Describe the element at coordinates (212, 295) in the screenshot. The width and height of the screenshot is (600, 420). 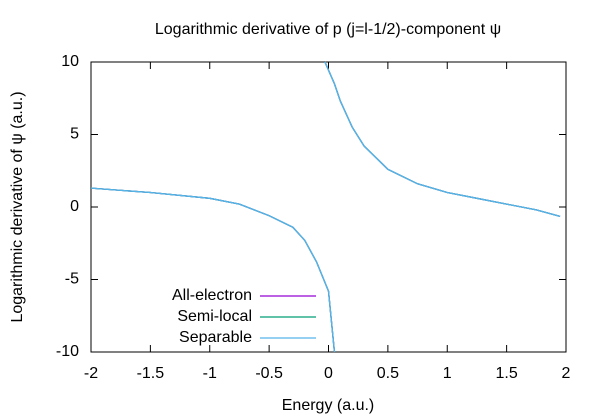
I see `legend-label: All-electron` at that location.